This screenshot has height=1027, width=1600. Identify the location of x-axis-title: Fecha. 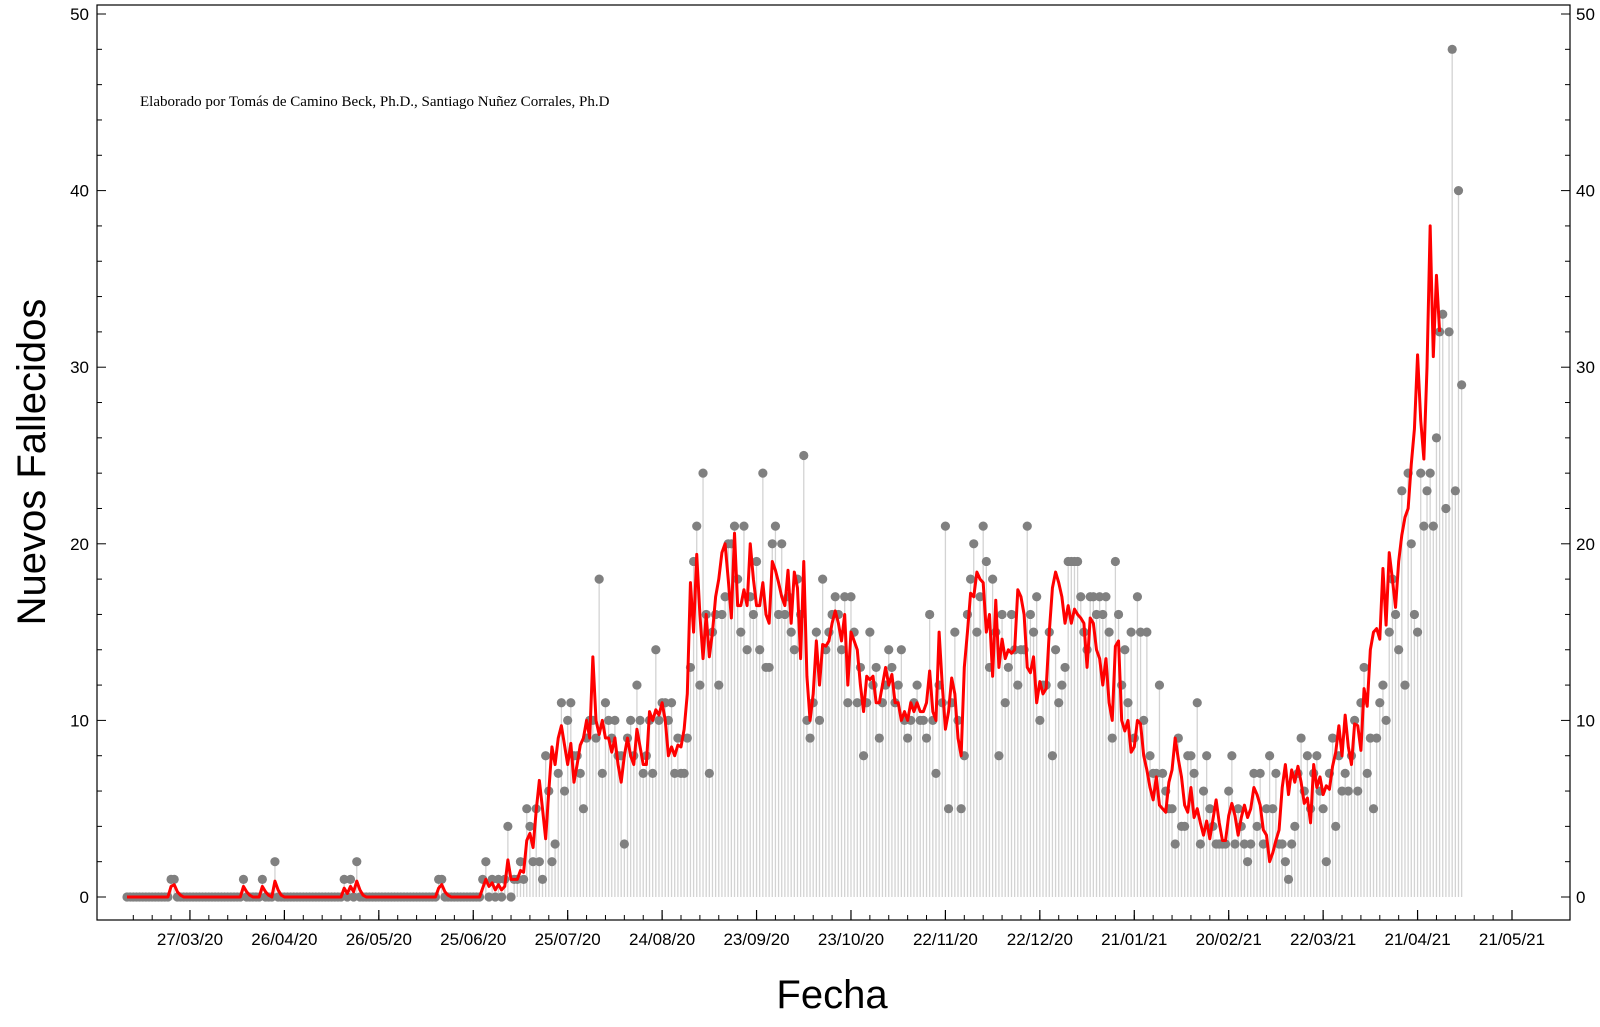
(832, 995).